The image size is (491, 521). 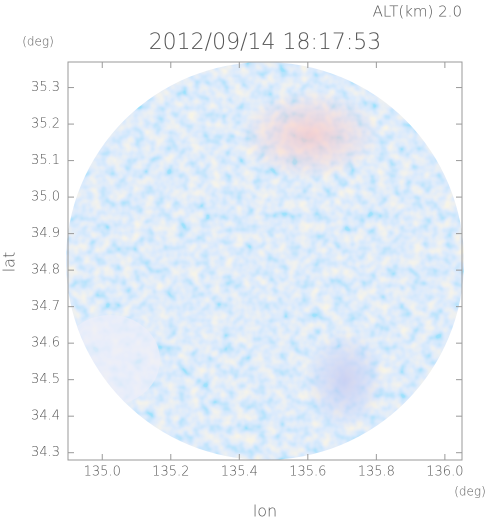 I want to click on x-tick-label: 135.2, so click(x=170, y=472).